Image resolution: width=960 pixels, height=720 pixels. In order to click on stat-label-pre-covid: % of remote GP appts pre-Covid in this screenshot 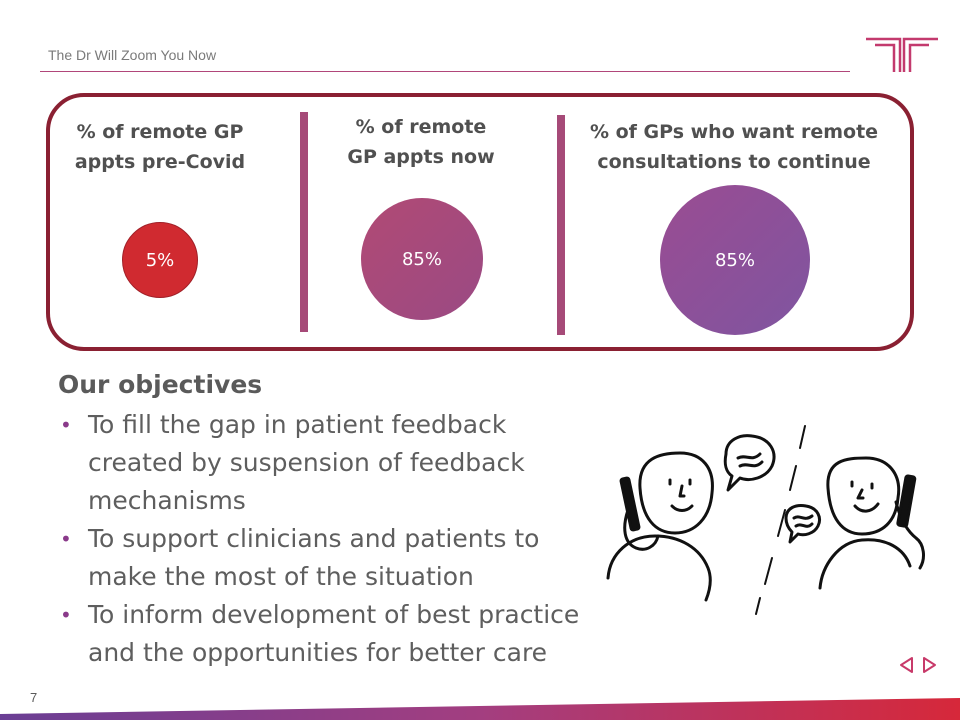, I will do `click(160, 147)`.